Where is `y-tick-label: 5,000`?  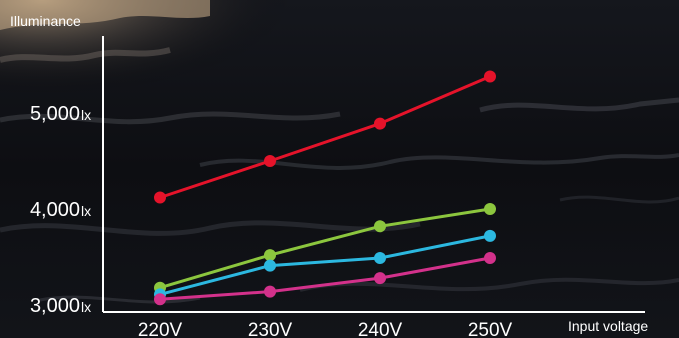 y-tick-label: 5,000 is located at coordinates (55, 114).